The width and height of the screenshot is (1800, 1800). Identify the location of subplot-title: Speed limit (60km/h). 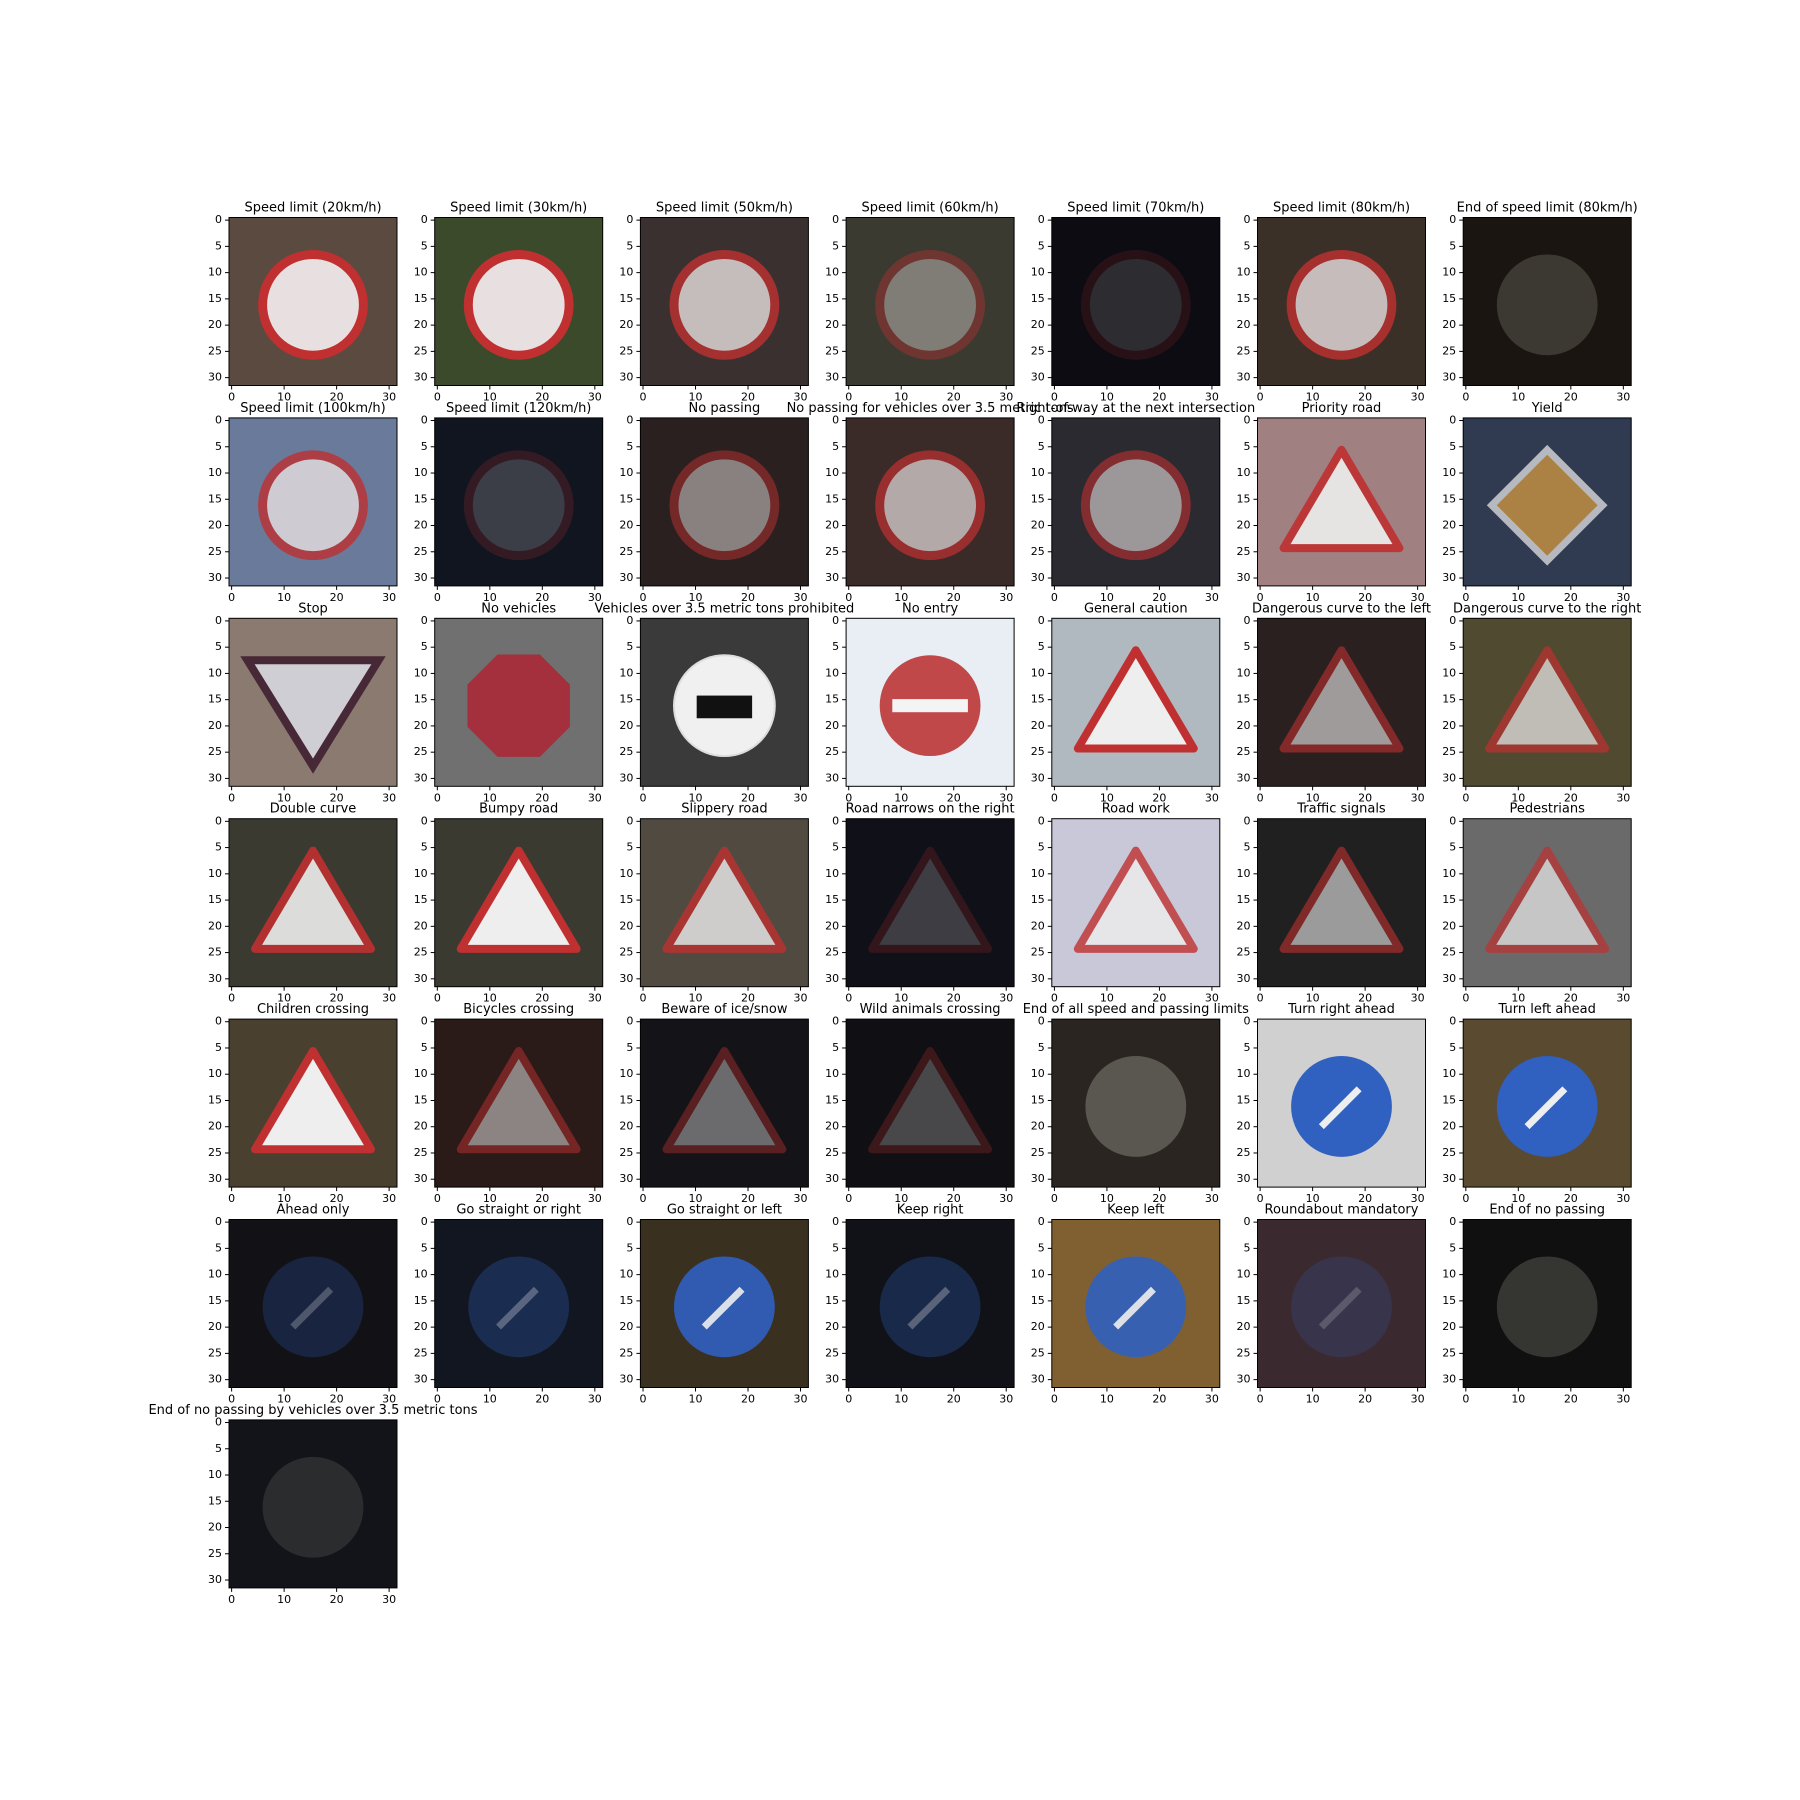
(930, 208).